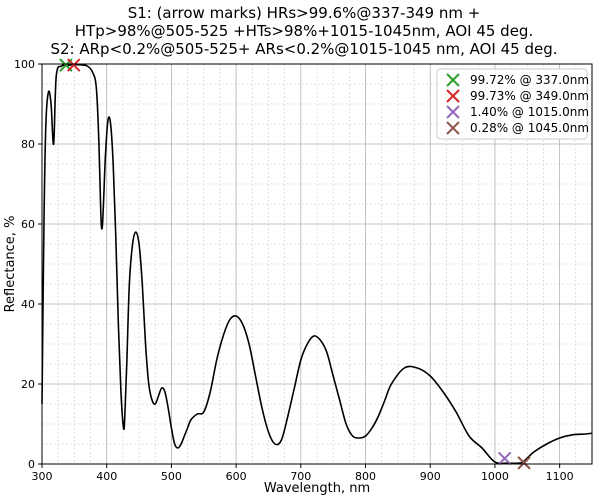  I want to click on legend-box, so click(512, 104).